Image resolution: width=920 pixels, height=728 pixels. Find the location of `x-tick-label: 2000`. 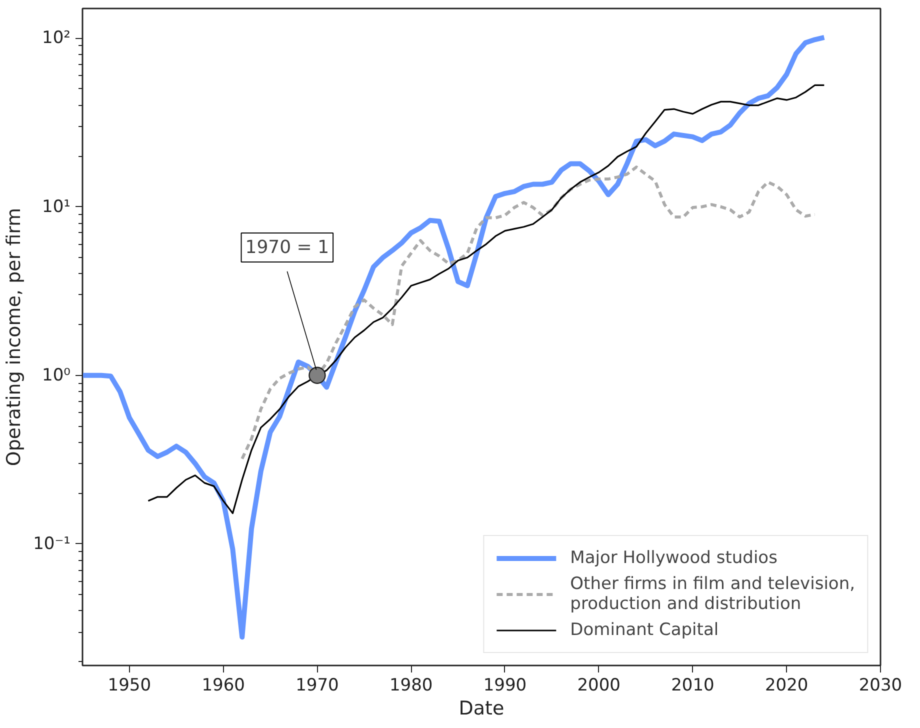

x-tick-label: 2000 is located at coordinates (598, 686).